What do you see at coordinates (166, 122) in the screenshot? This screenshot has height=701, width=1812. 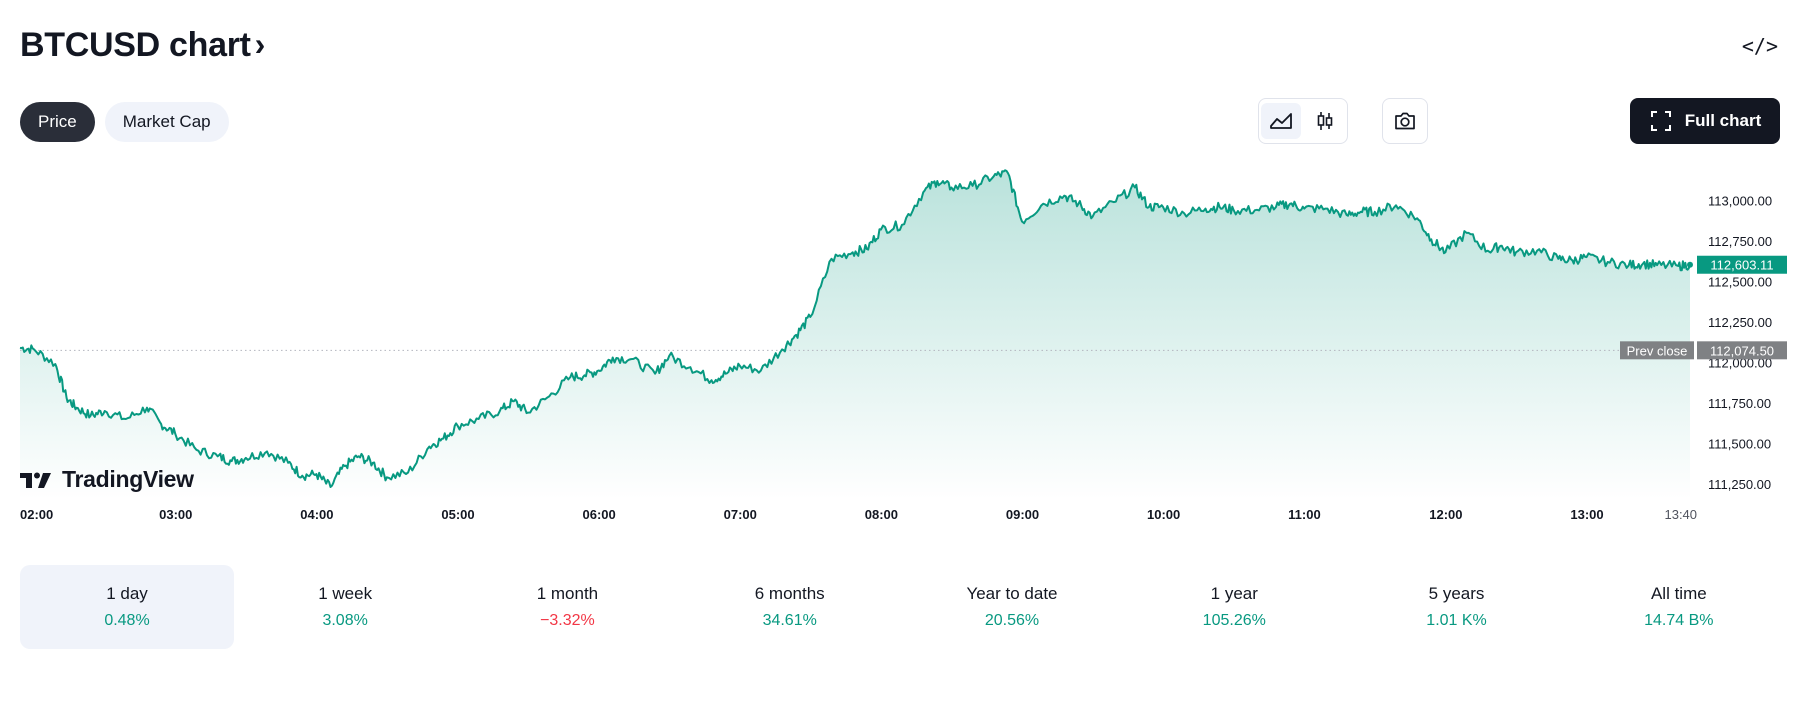 I see `tab-market-cap: Market Cap` at bounding box center [166, 122].